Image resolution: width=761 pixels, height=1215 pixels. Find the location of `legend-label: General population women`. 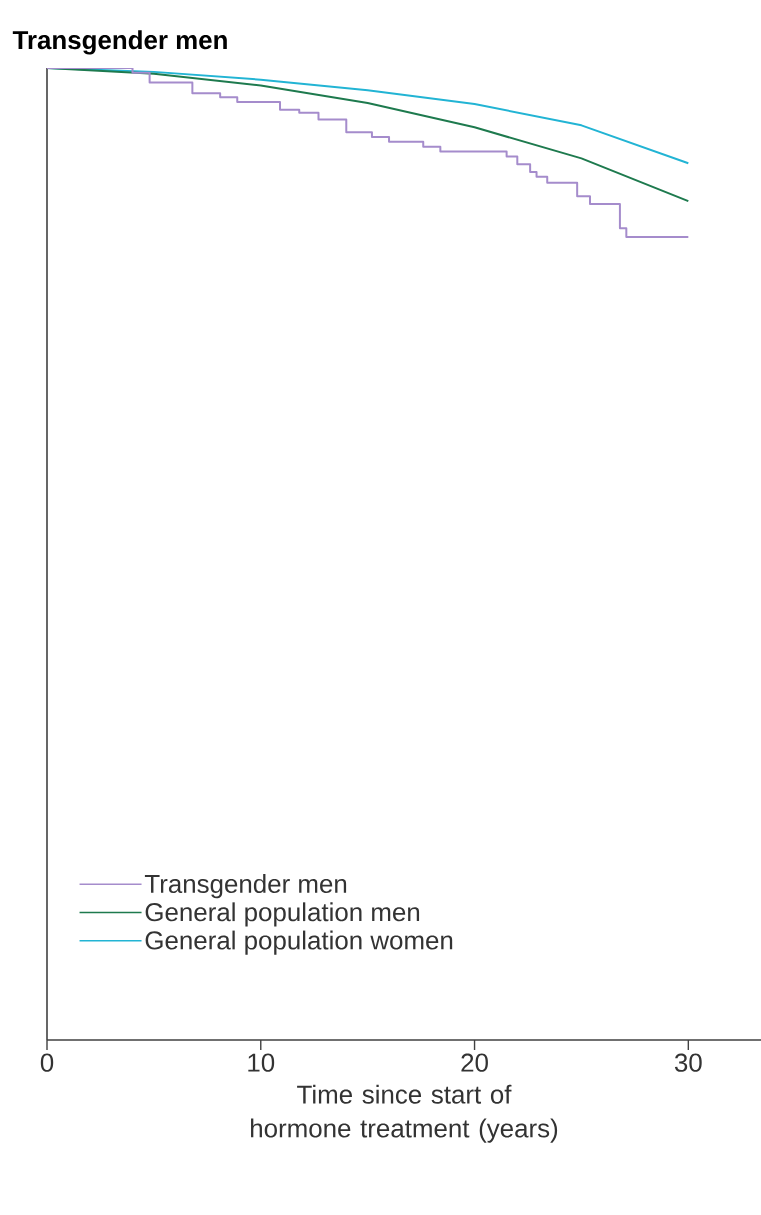

legend-label: General population women is located at coordinates (299, 942).